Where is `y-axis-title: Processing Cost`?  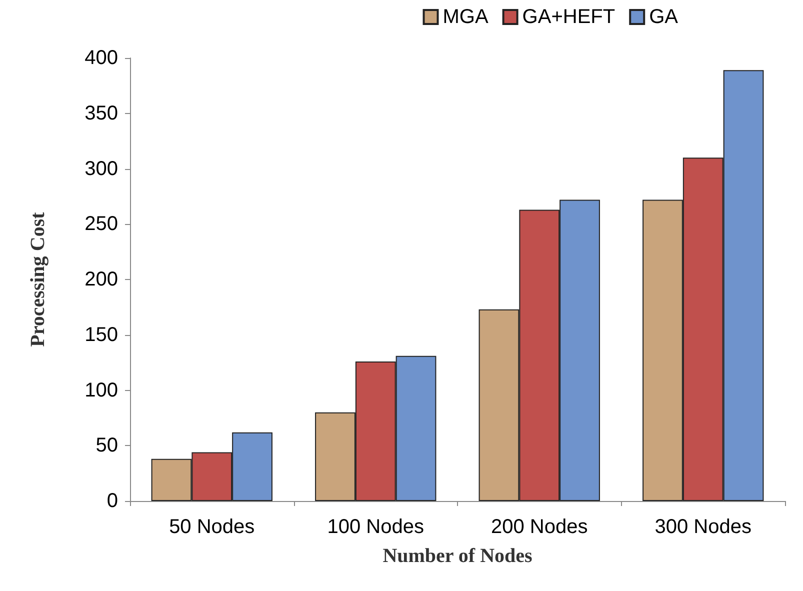
y-axis-title: Processing Cost is located at coordinates (38, 279).